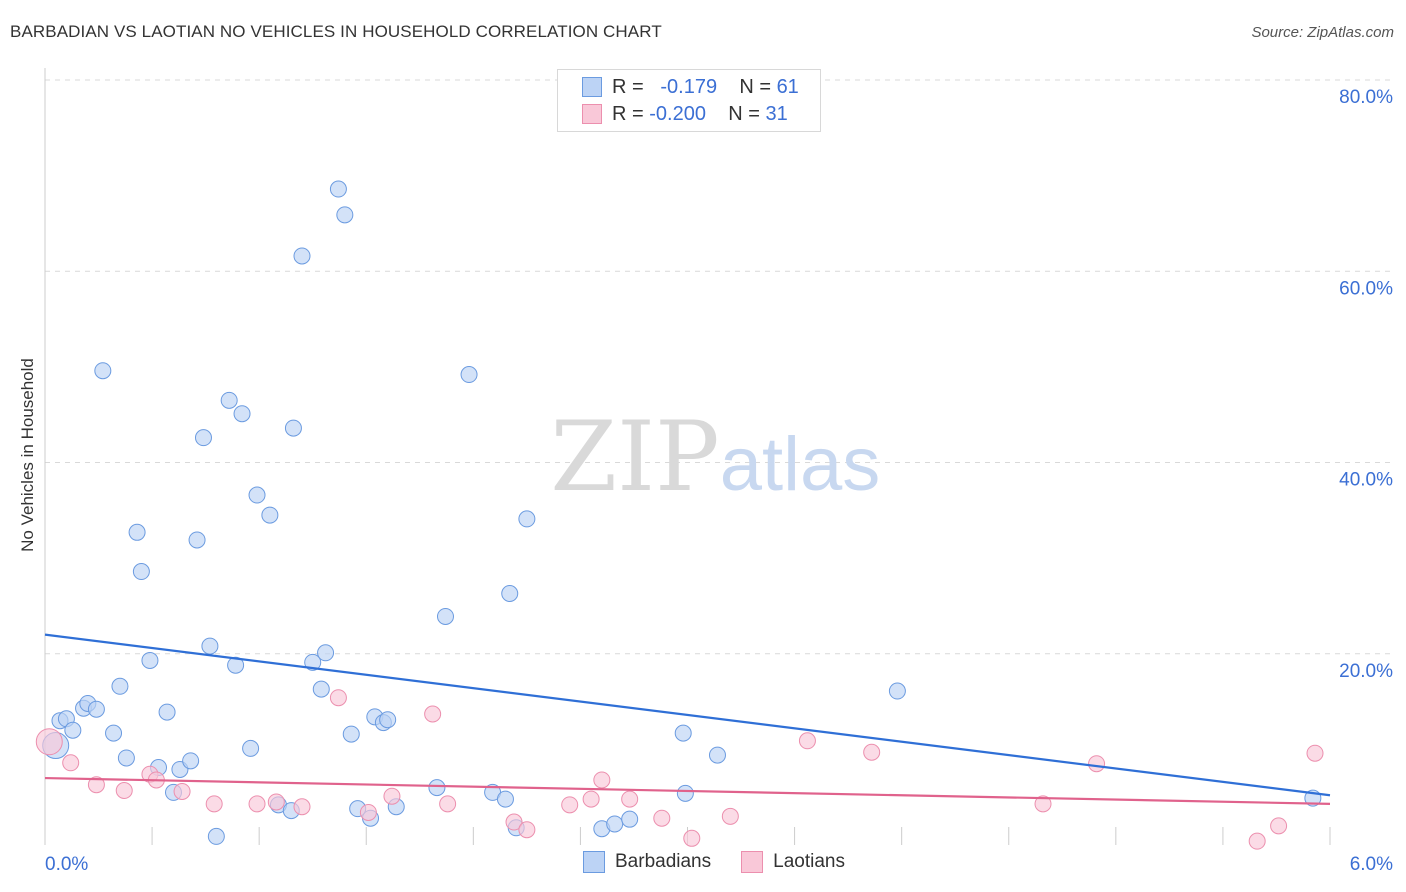 The height and width of the screenshot is (892, 1406). I want to click on source-label: Source: ZipAtlas.com, so click(1322, 32).